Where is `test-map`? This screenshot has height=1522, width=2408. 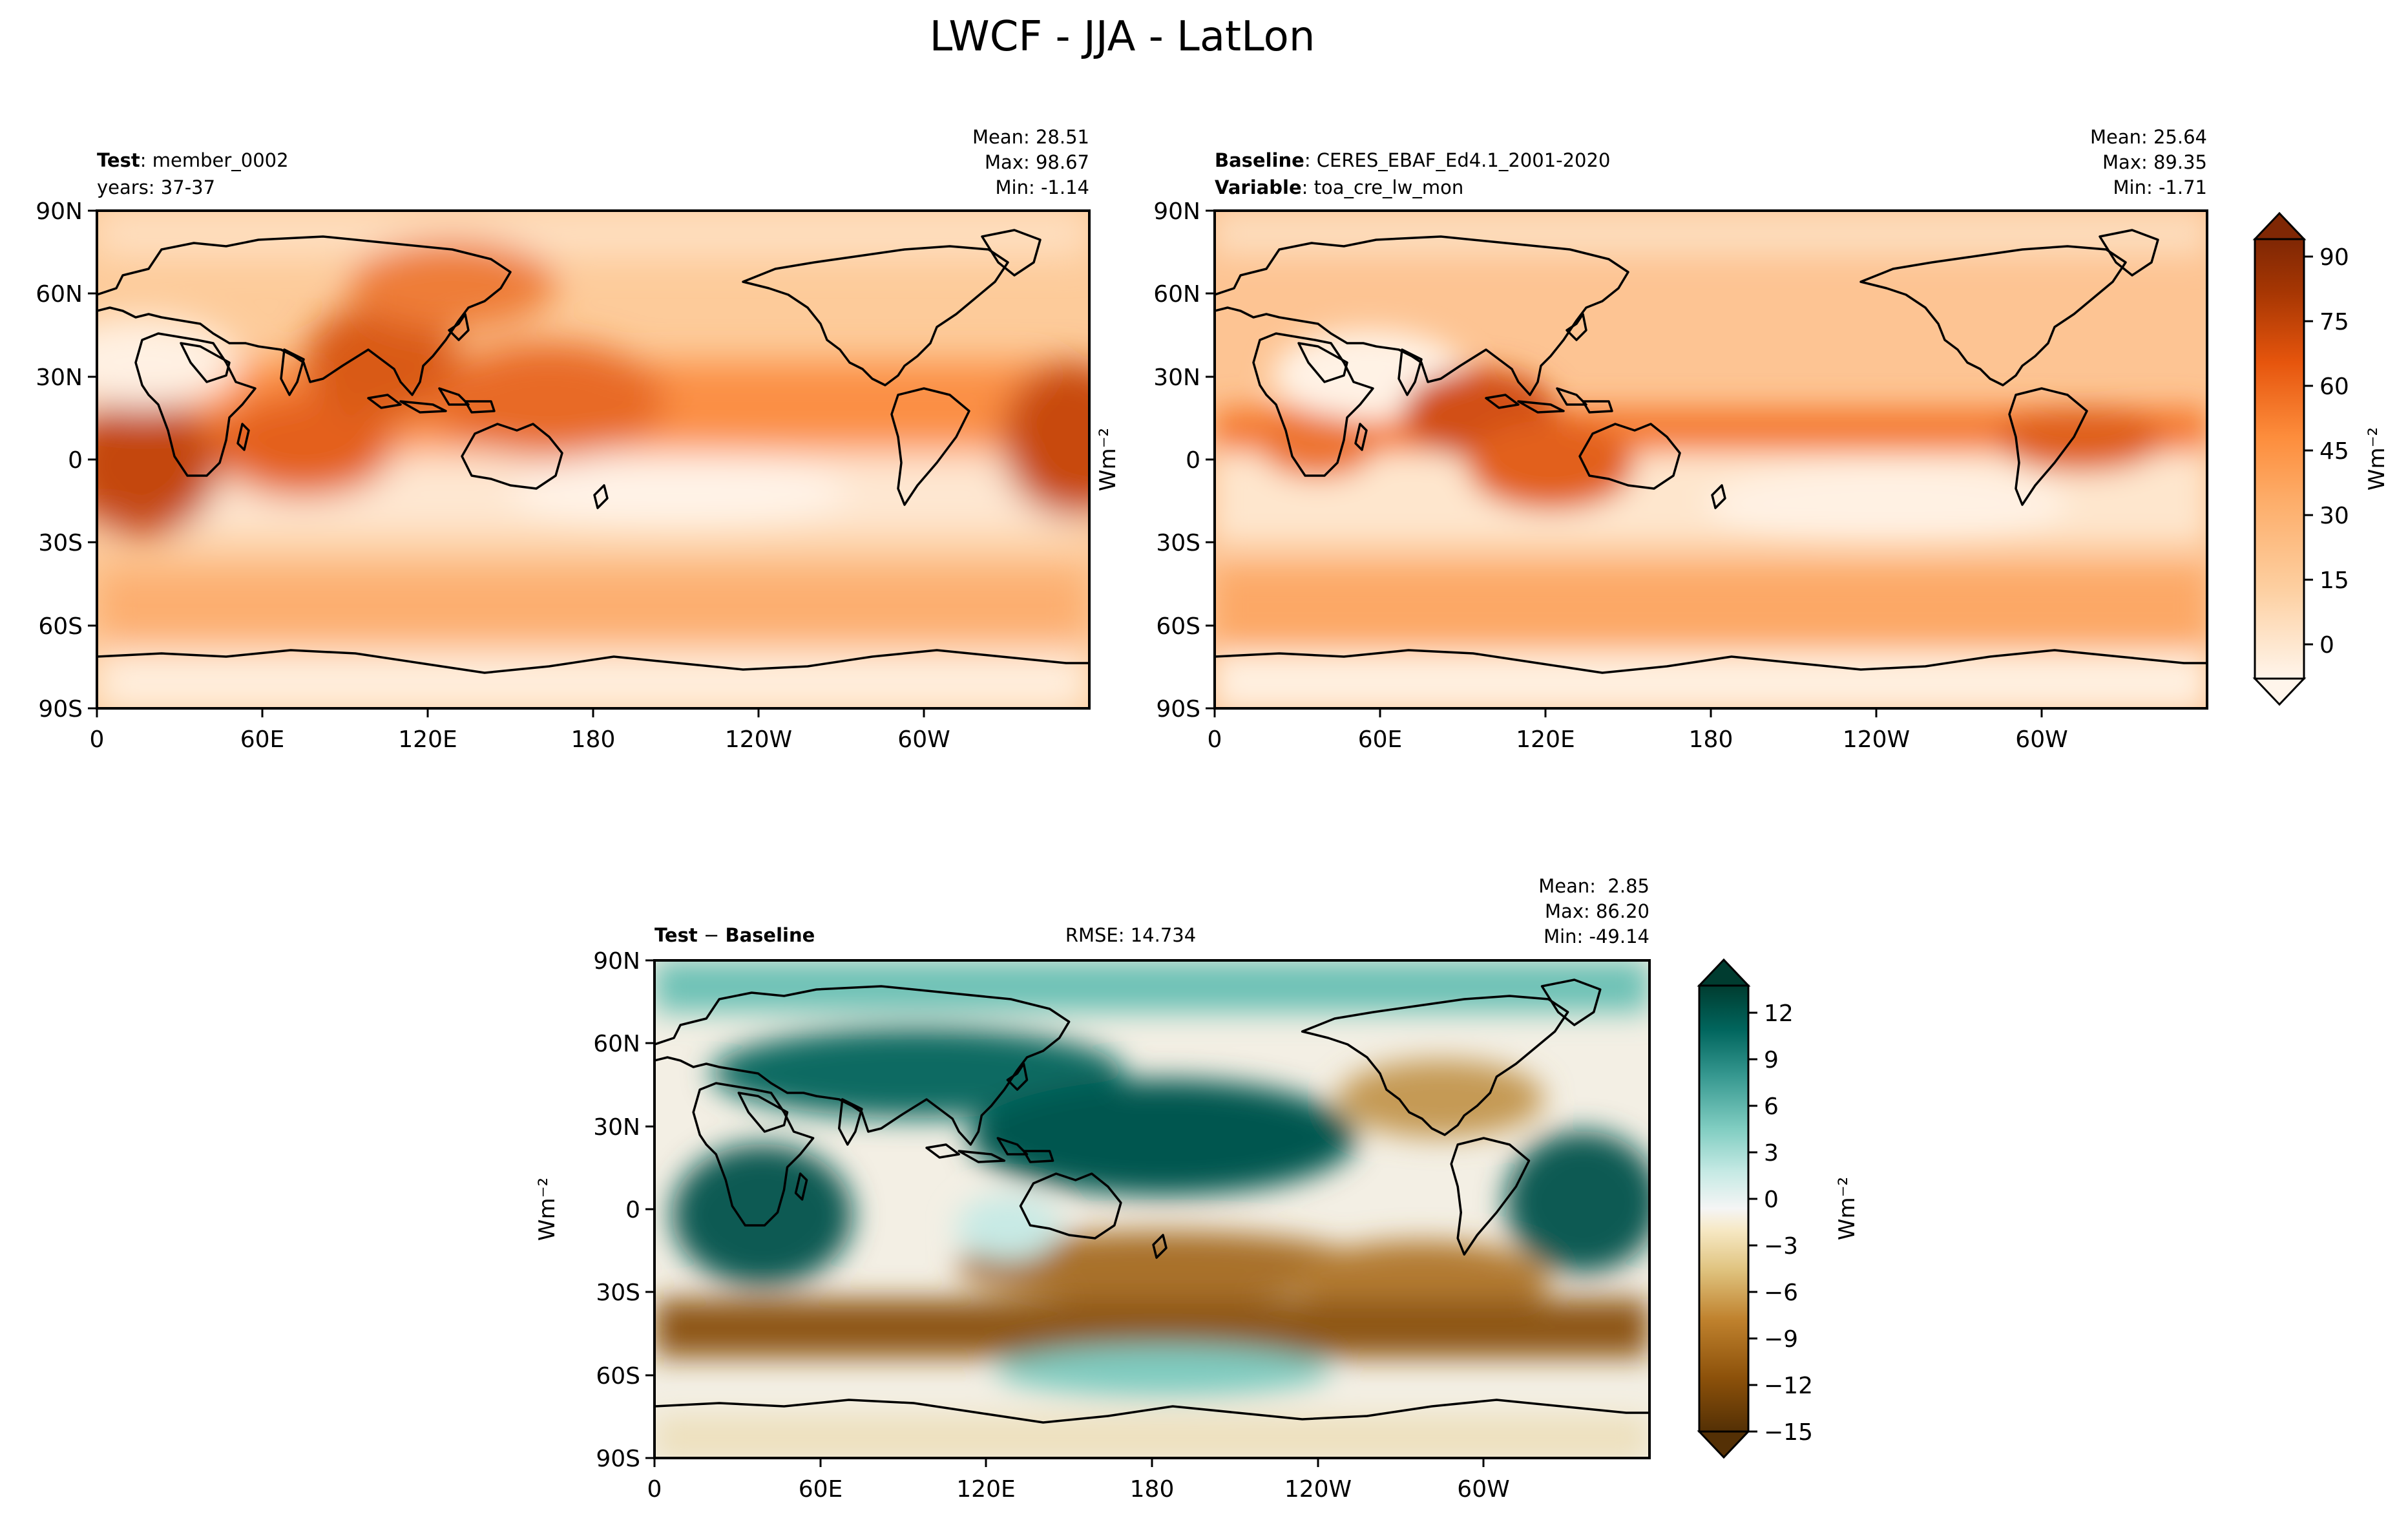
test-map is located at coordinates (593, 459).